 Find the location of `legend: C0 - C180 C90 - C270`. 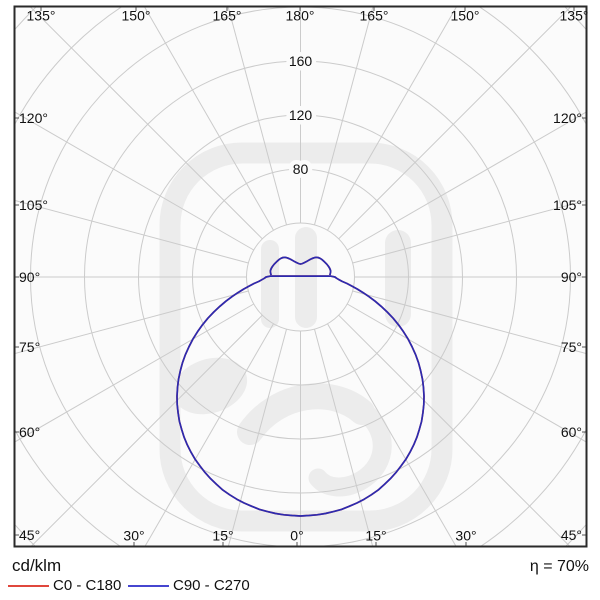

legend: C0 - C180 C90 - C270 is located at coordinates (300, 587).